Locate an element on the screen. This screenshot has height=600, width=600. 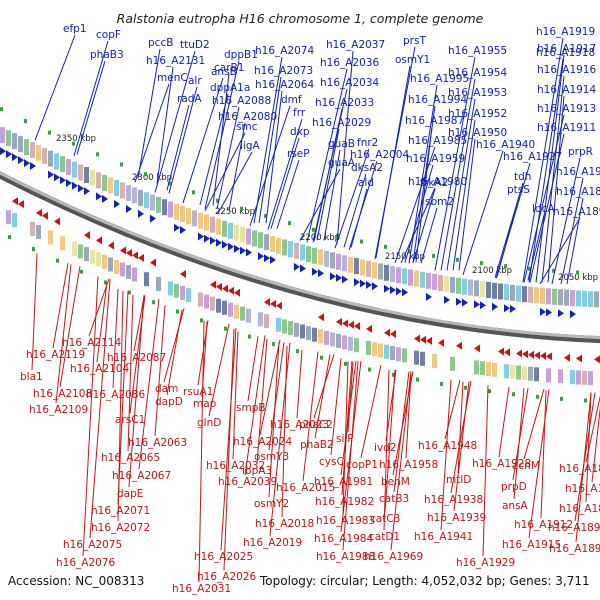
forward-gene-label: rseP is located at coordinates (298, 154).